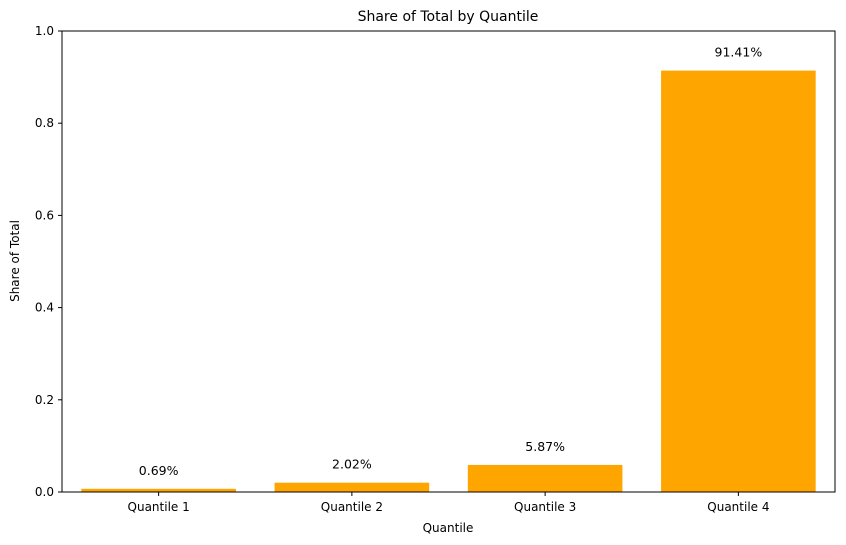 The image size is (846, 545). I want to click on y-tick-label-1: 0.0, so click(44, 492).